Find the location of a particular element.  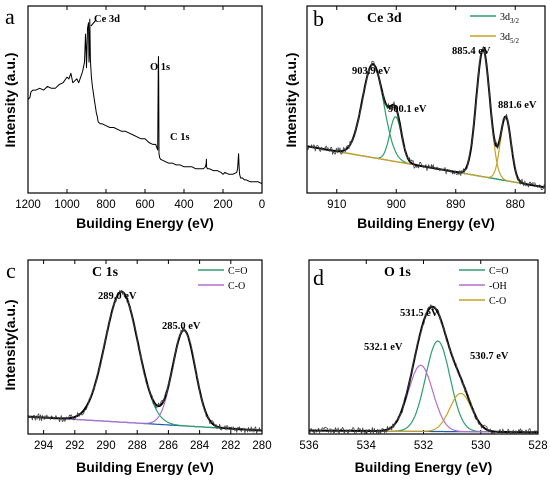

x-tick-label: 284 is located at coordinates (200, 446).